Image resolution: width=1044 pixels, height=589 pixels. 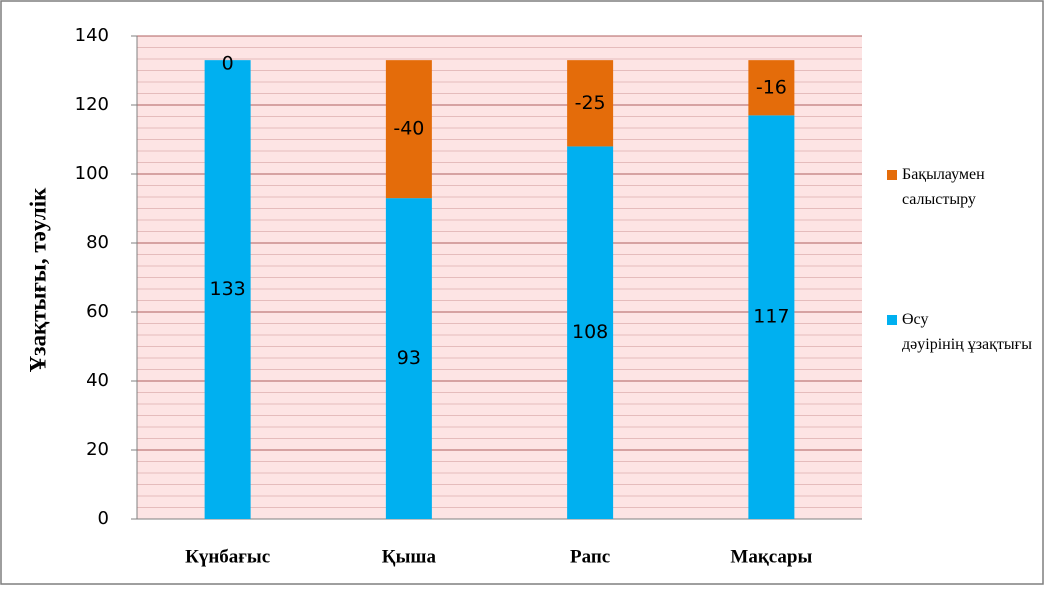 What do you see at coordinates (227, 556) in the screenshot?
I see `x-tick-label: Күнбағыс` at bounding box center [227, 556].